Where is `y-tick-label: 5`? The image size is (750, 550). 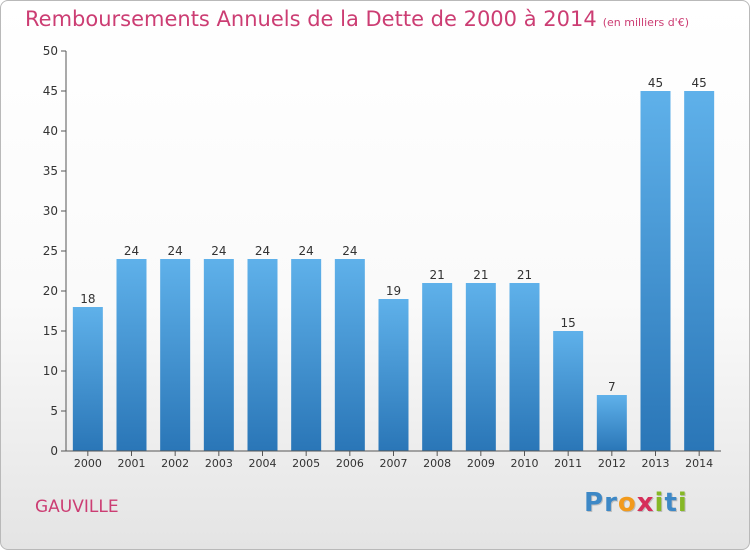 y-tick-label: 5 is located at coordinates (54, 411).